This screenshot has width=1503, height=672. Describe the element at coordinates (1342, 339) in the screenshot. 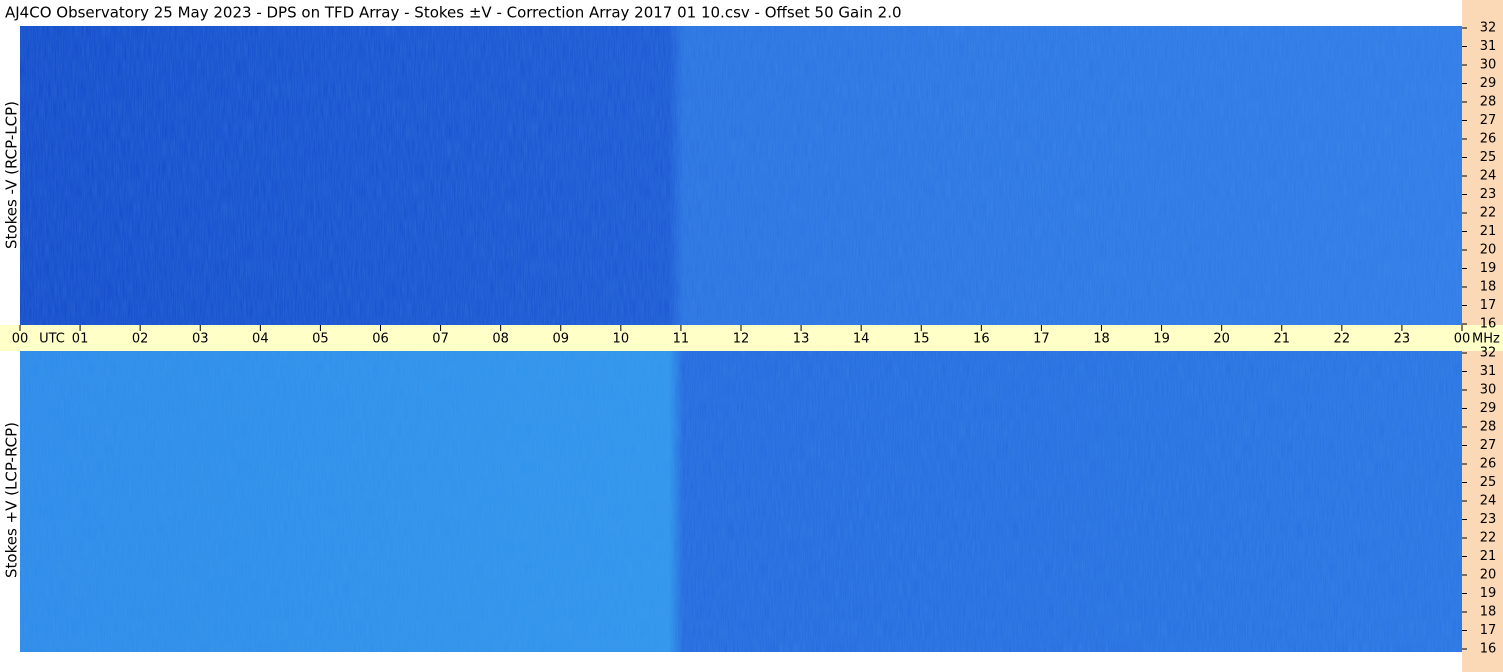

I see `x-tick-label: 22` at that location.